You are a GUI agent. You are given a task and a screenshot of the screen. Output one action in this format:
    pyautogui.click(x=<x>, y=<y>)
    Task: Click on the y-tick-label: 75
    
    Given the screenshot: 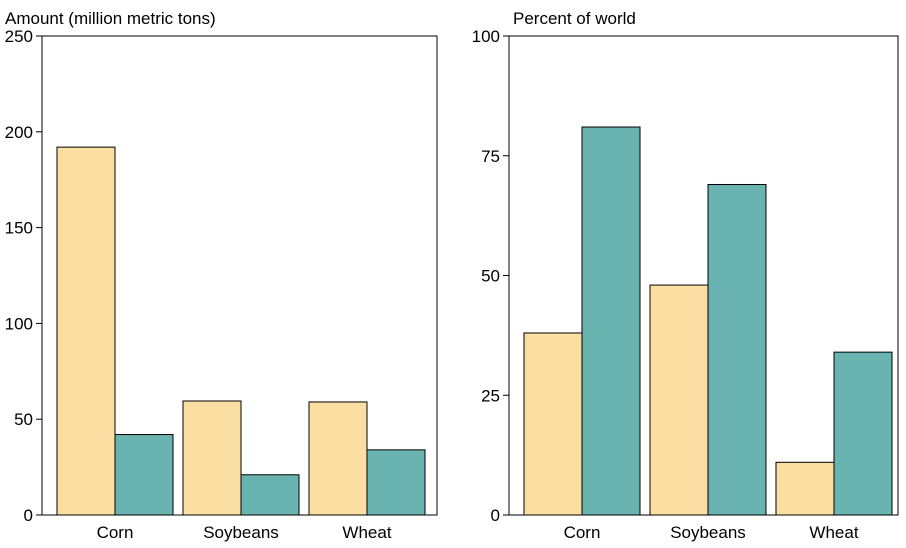 What is the action you would take?
    pyautogui.click(x=490, y=156)
    